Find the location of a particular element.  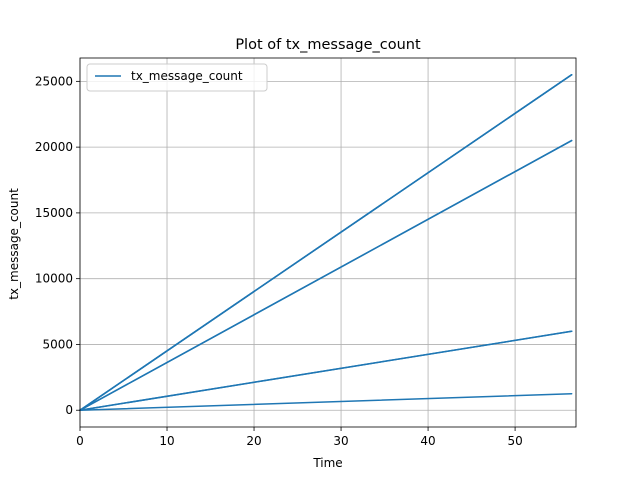

y-axis-ticks: 0 5000 10000 15000 20000 25000 is located at coordinates (57, 245).